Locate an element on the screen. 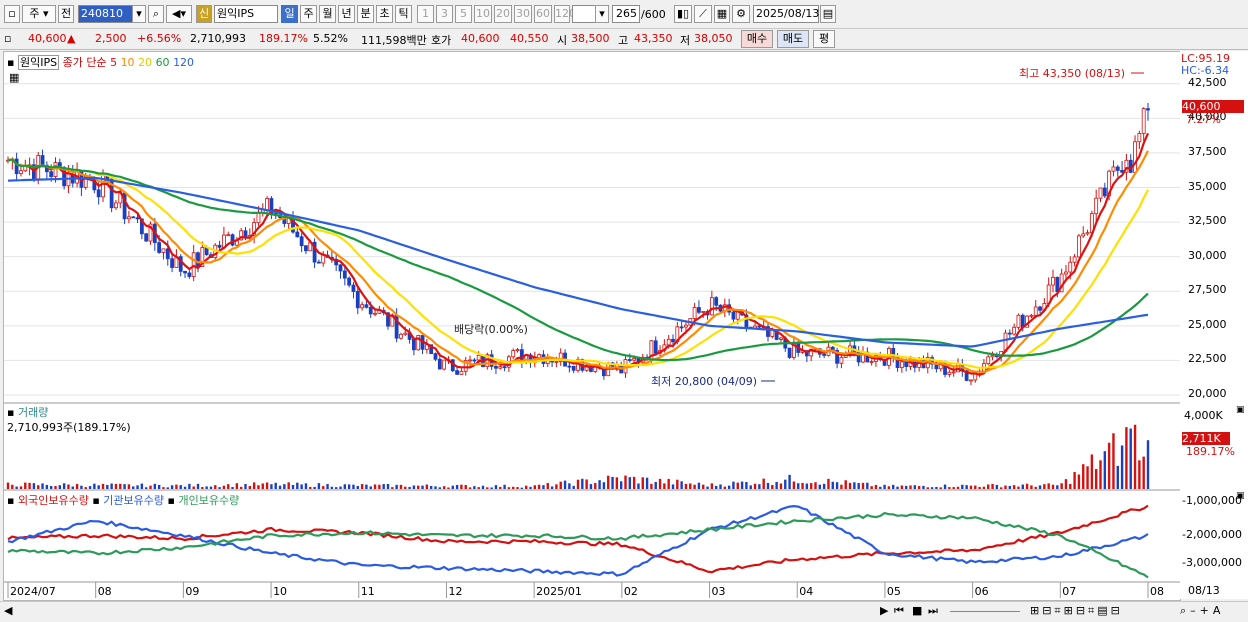 The width and height of the screenshot is (1248, 622). prev-button: 전 is located at coordinates (66, 14).